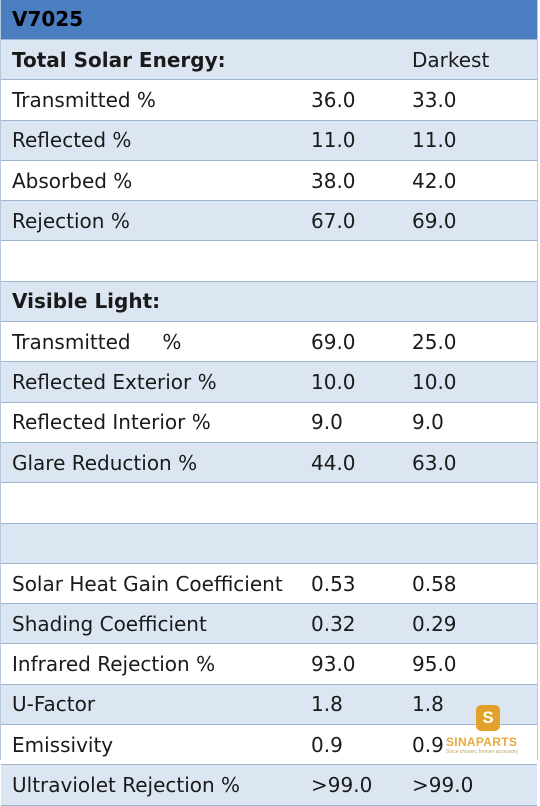  What do you see at coordinates (434, 382) in the screenshot?
I see `value-cell-2: 10.0` at bounding box center [434, 382].